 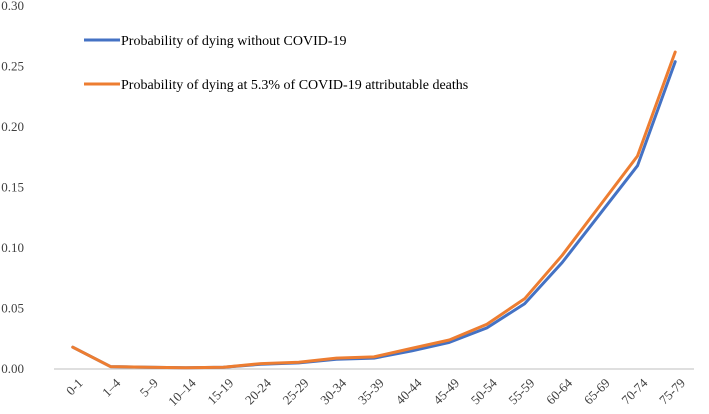 What do you see at coordinates (597, 391) in the screenshot?
I see `x-tick-label: 65-69` at bounding box center [597, 391].